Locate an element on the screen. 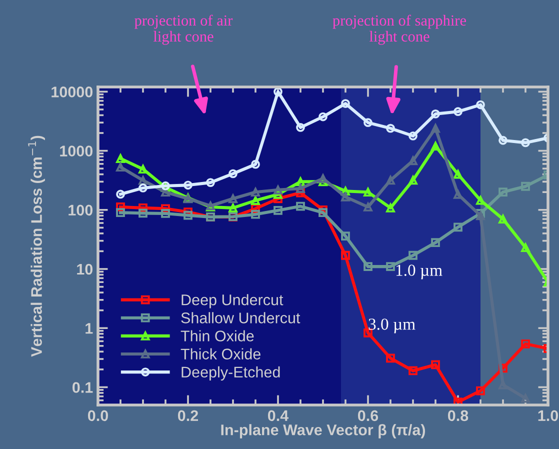 The height and width of the screenshot is (449, 559). x-tick-label: 0.8 is located at coordinates (458, 416).